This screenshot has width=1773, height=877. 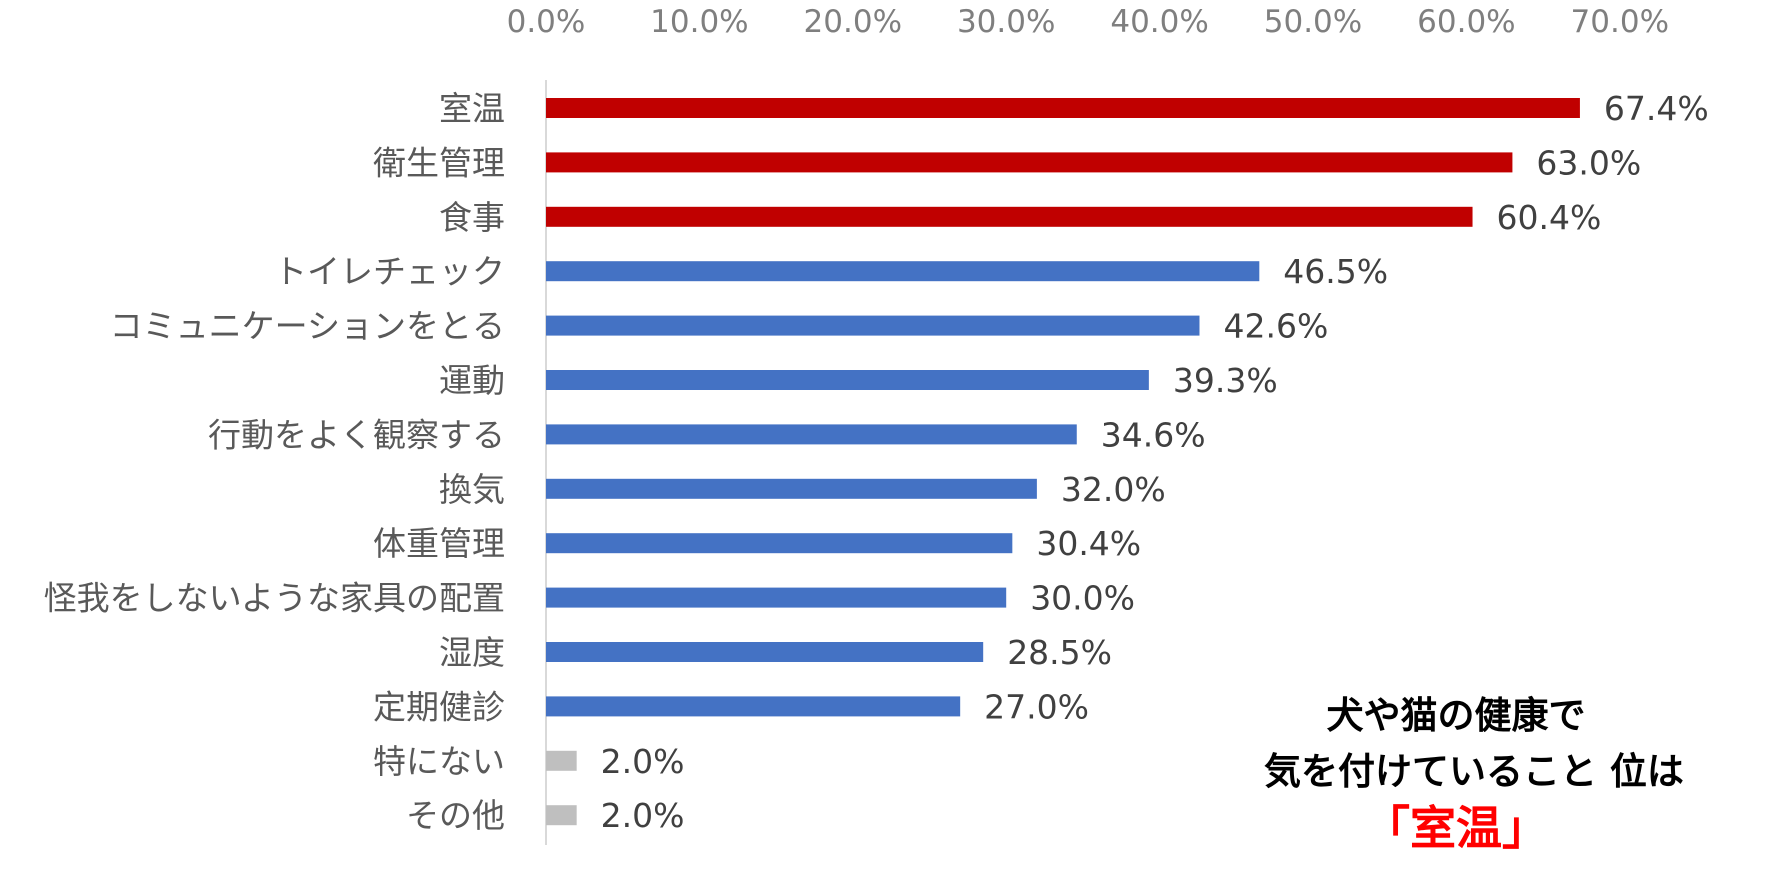 What do you see at coordinates (1113, 489) in the screenshot?
I see `value-label: 32.0%` at bounding box center [1113, 489].